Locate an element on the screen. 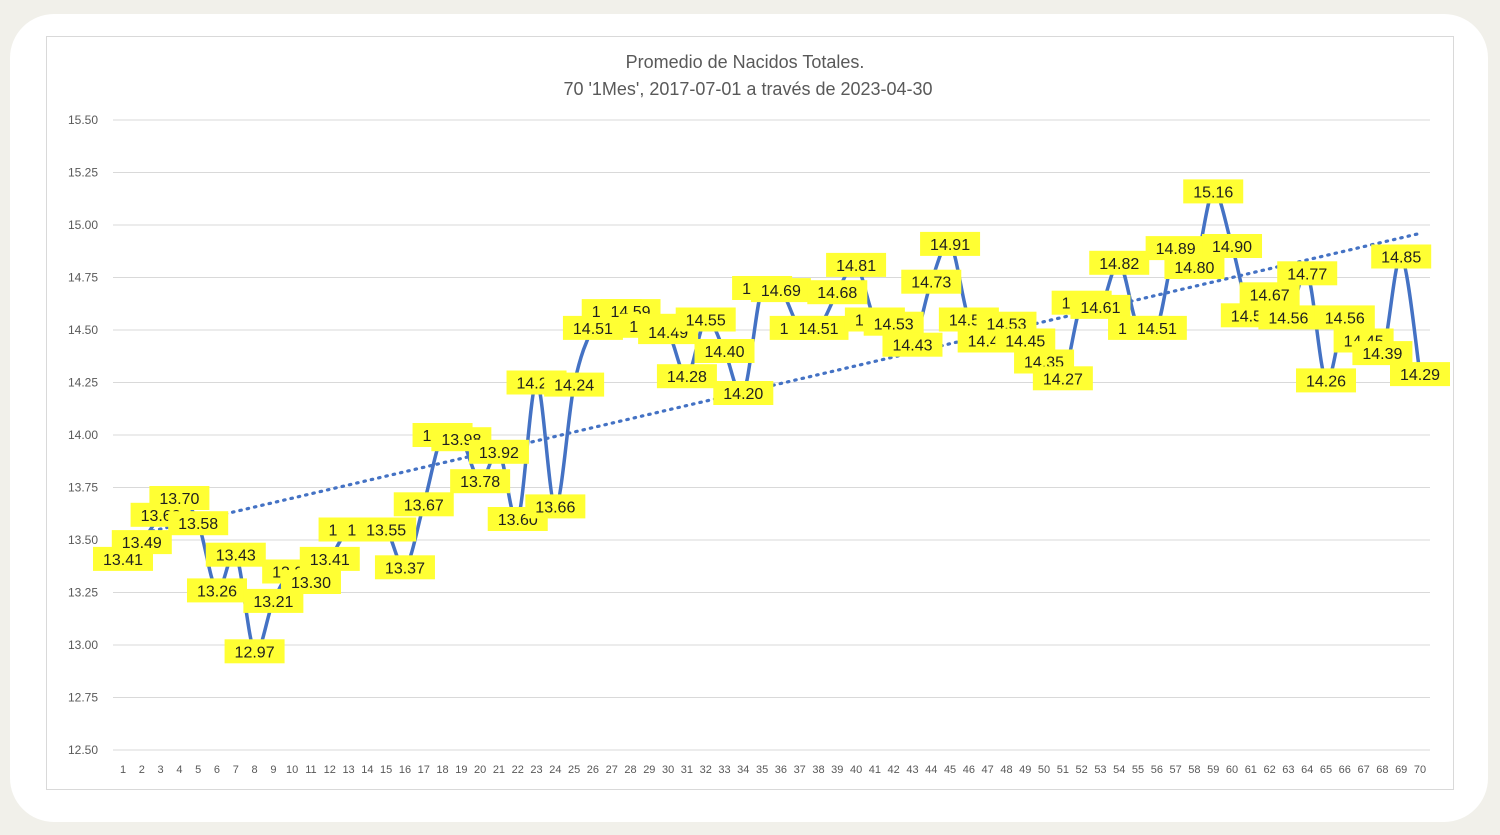 The height and width of the screenshot is (835, 1500). x-tick-label: 3 is located at coordinates (161, 770).